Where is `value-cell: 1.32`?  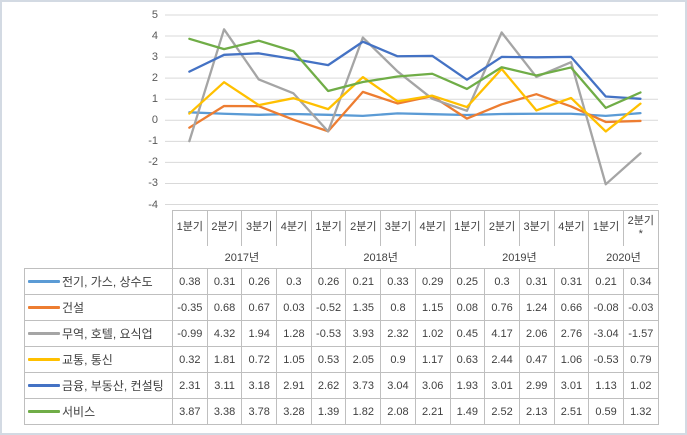
value-cell: 1.32 is located at coordinates (640, 411).